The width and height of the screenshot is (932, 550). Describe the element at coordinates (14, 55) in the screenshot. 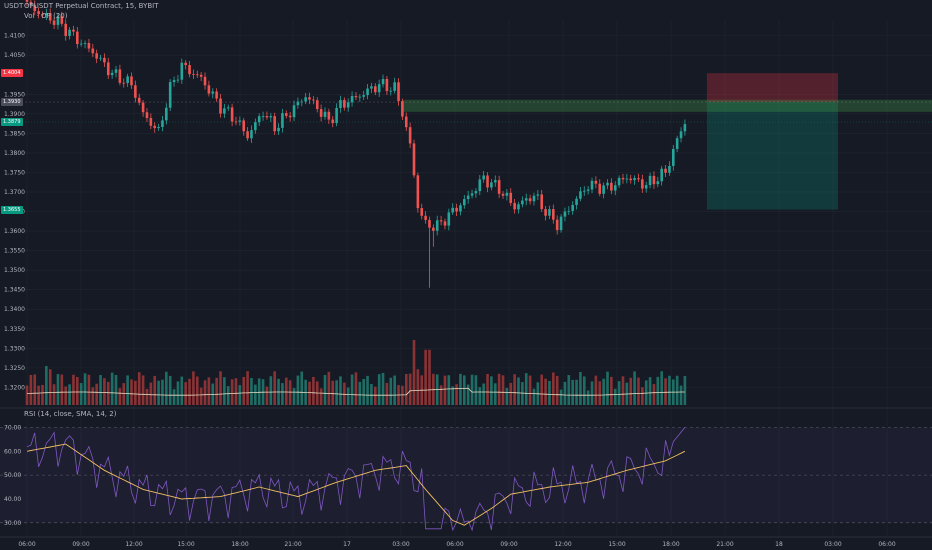

I see `price-tick-label: 1.4050` at that location.